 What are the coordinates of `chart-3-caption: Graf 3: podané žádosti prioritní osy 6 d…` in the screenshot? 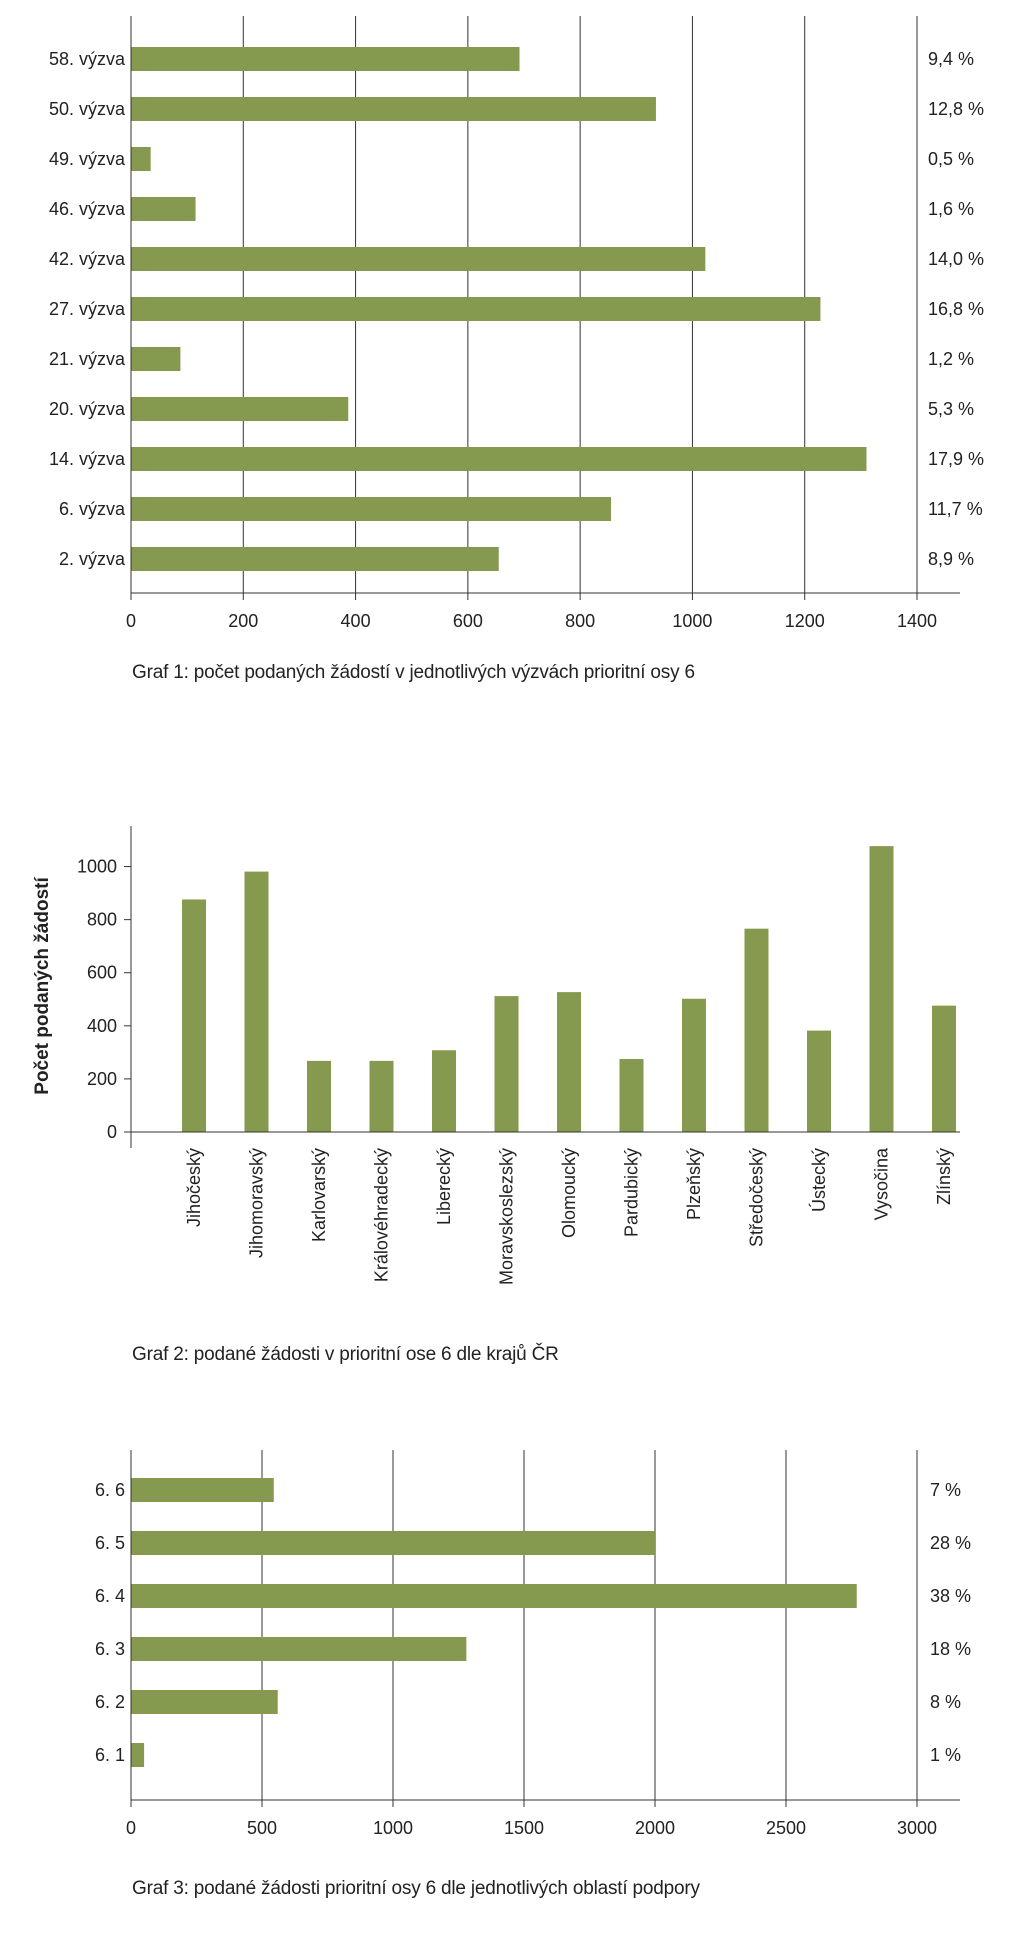 It's located at (416, 1888).